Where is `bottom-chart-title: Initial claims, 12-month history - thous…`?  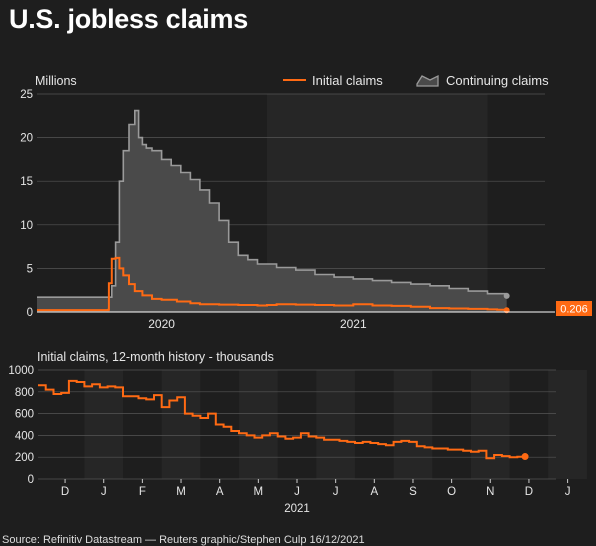 bottom-chart-title: Initial claims, 12-month history - thous… is located at coordinates (155, 357).